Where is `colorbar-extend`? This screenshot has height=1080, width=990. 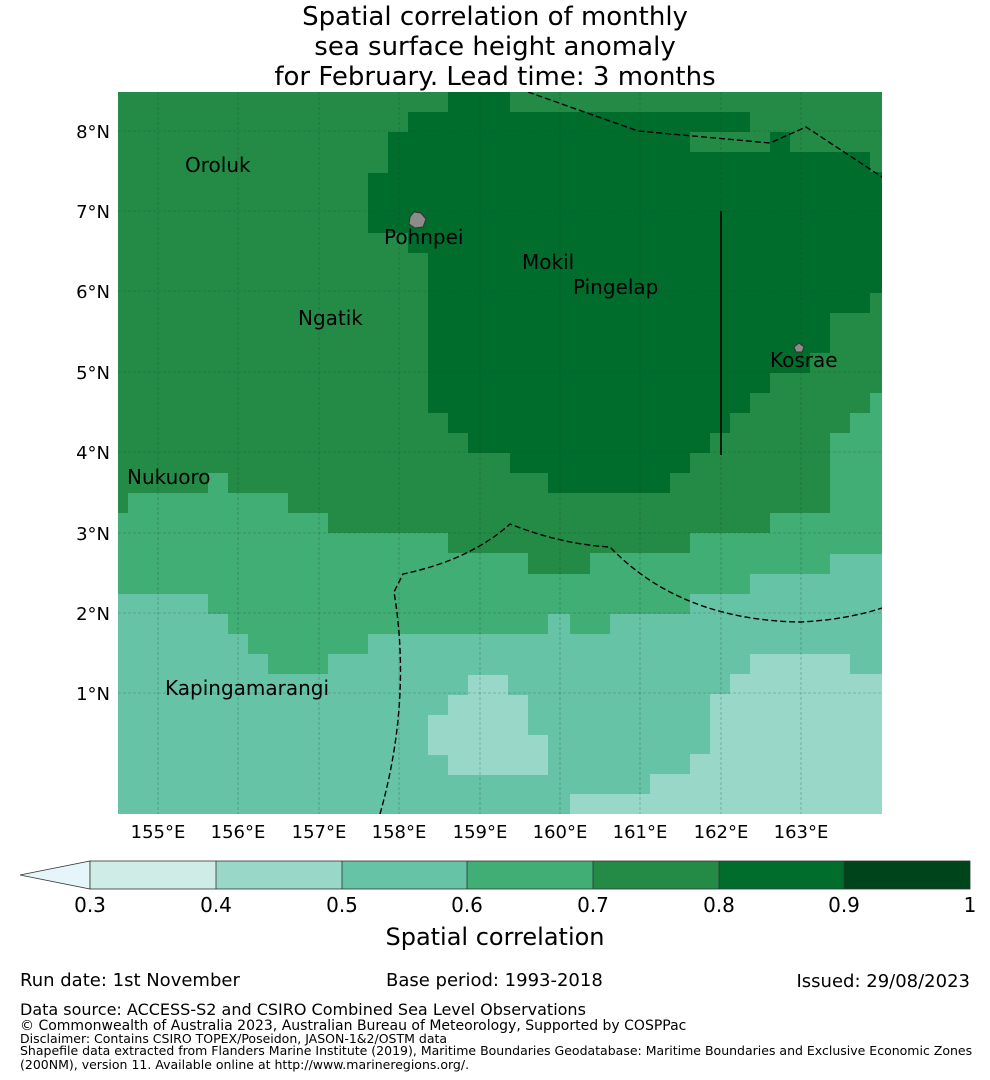
colorbar-extend is located at coordinates (55, 875).